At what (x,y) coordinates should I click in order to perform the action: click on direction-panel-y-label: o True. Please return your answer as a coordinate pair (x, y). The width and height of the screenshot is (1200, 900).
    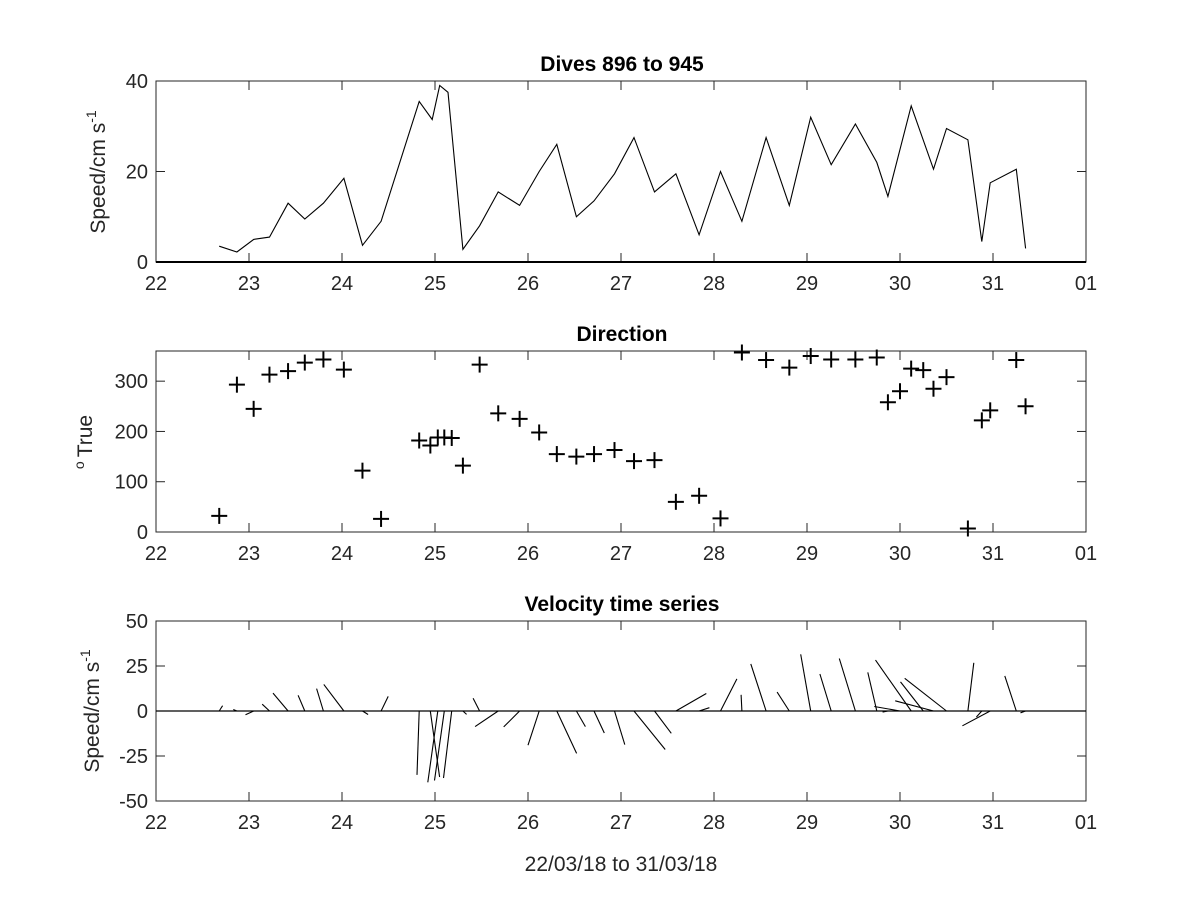
    Looking at the image, I should click on (84, 442).